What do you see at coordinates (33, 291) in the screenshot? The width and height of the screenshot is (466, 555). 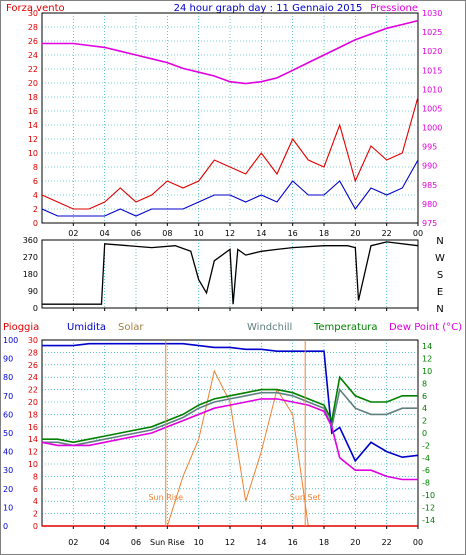 I see `direction-y-tick-label: 90` at bounding box center [33, 291].